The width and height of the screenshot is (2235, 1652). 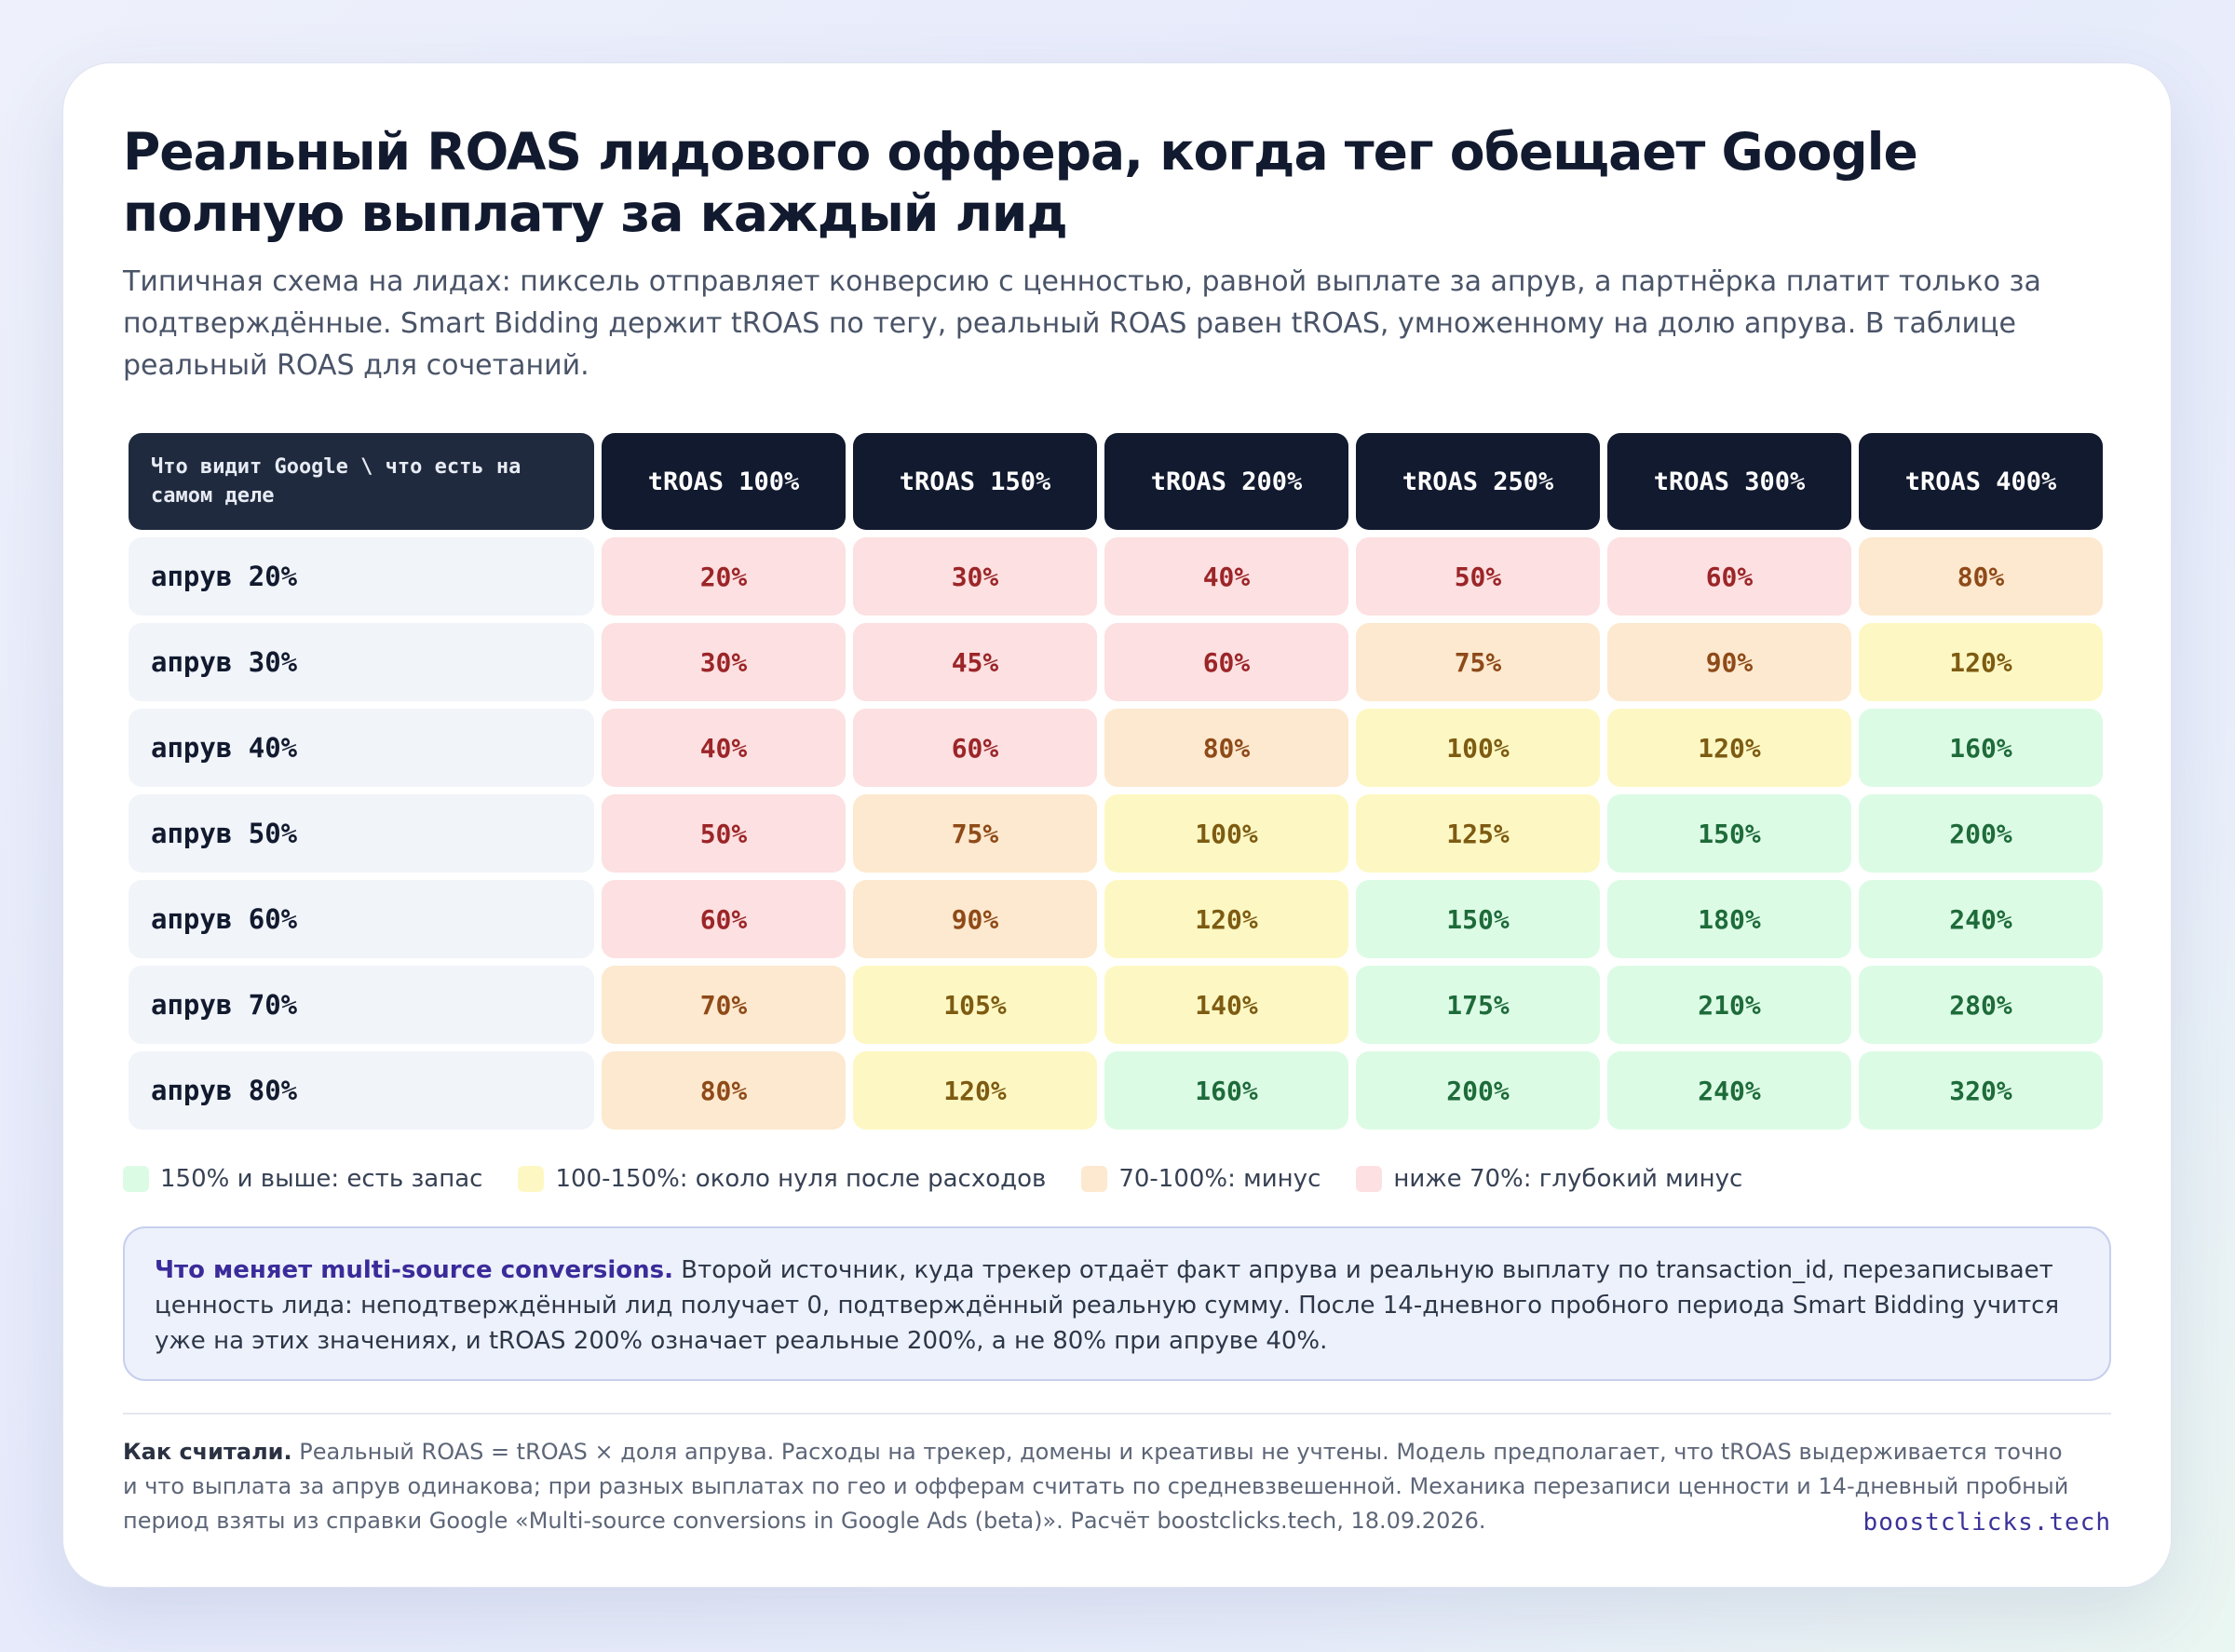 What do you see at coordinates (801, 1179) in the screenshot?
I see `legend-label: 100-150%: около нуля после расходов` at bounding box center [801, 1179].